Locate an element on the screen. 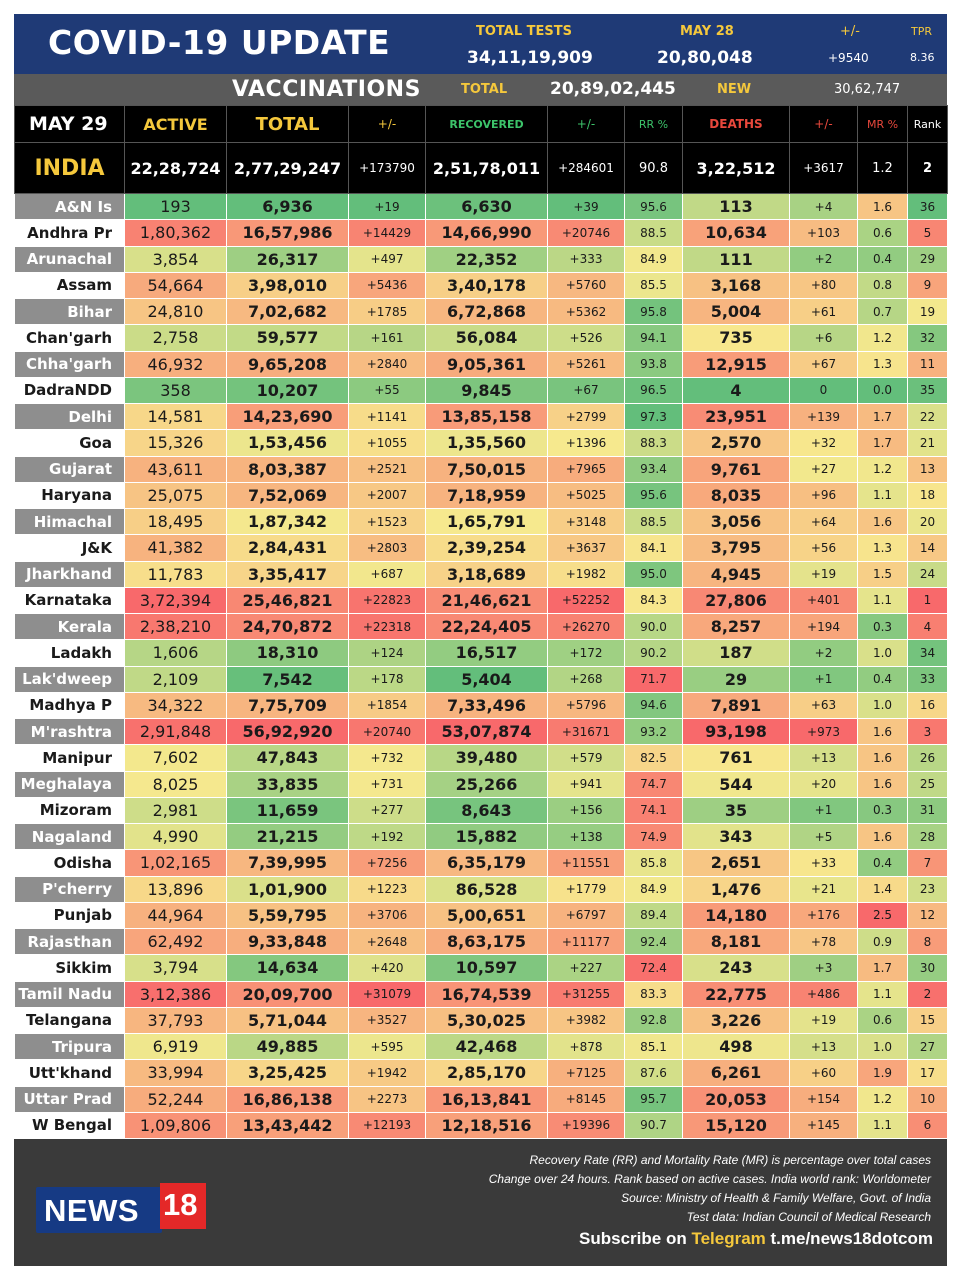 This screenshot has height=1280, width=958. cell-recovered-change: +7965 is located at coordinates (586, 469).